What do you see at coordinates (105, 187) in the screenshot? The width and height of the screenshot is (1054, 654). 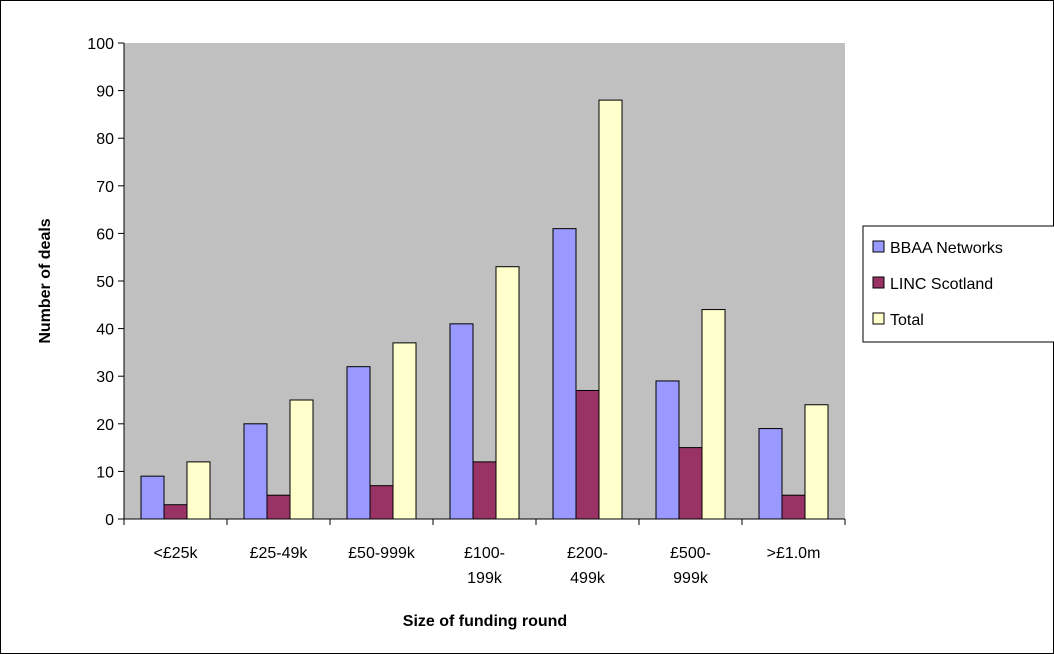 I see `y-tick-label: 70` at bounding box center [105, 187].